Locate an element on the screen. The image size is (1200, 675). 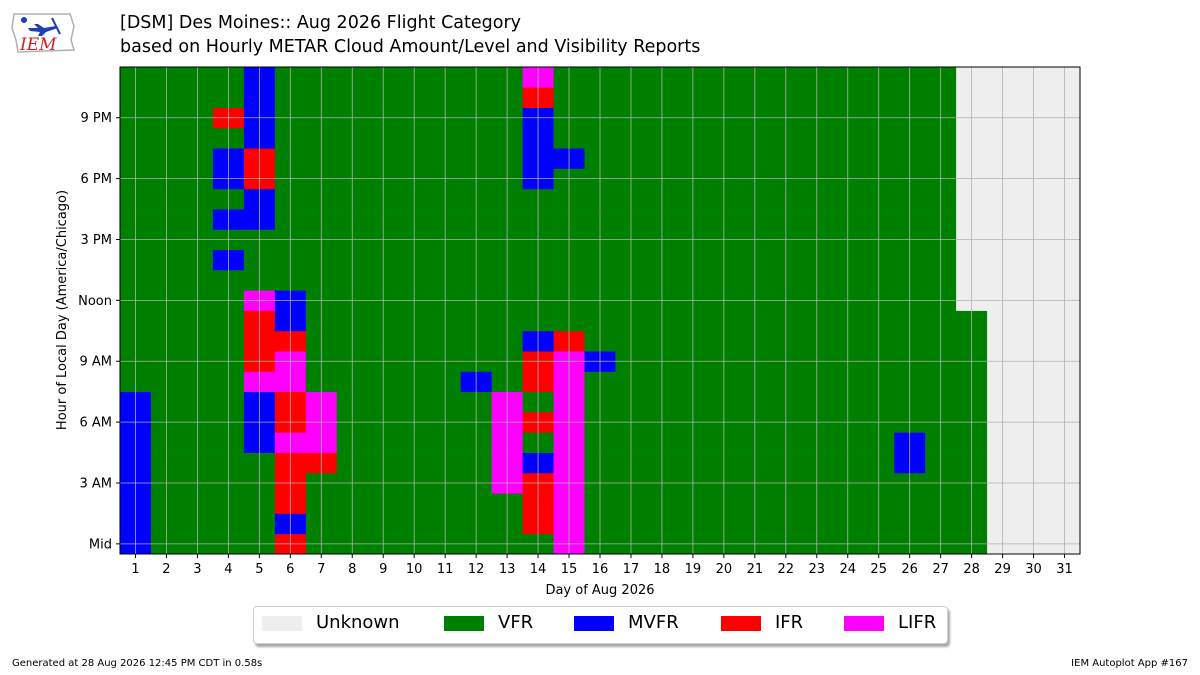
legend-label: MVFR is located at coordinates (653, 622).